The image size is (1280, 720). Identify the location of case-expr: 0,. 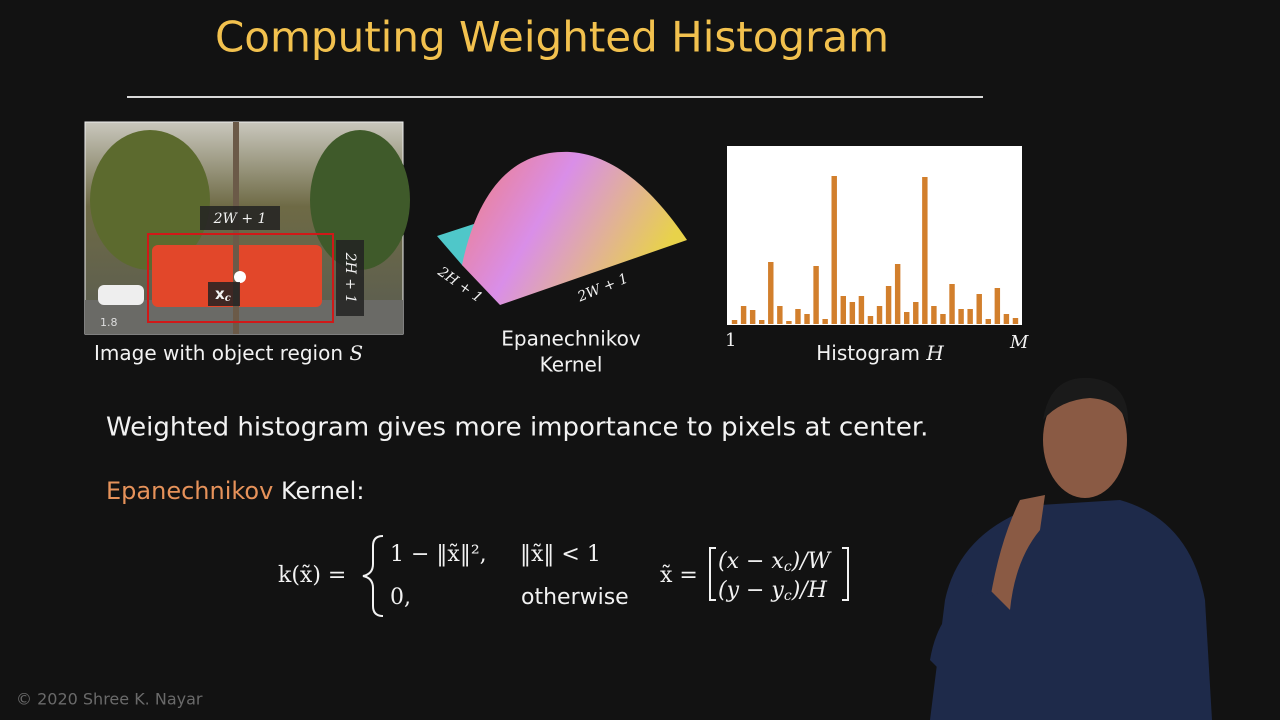
(400, 597).